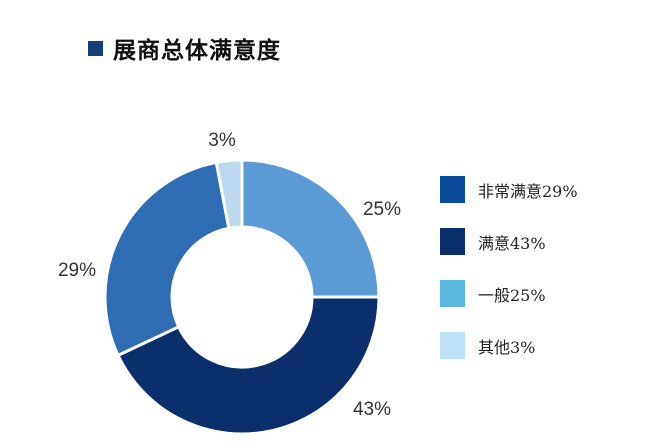 Image resolution: width=655 pixels, height=448 pixels. Describe the element at coordinates (452, 189) in the screenshot. I see `legend-swatch-very-satisfied` at that location.